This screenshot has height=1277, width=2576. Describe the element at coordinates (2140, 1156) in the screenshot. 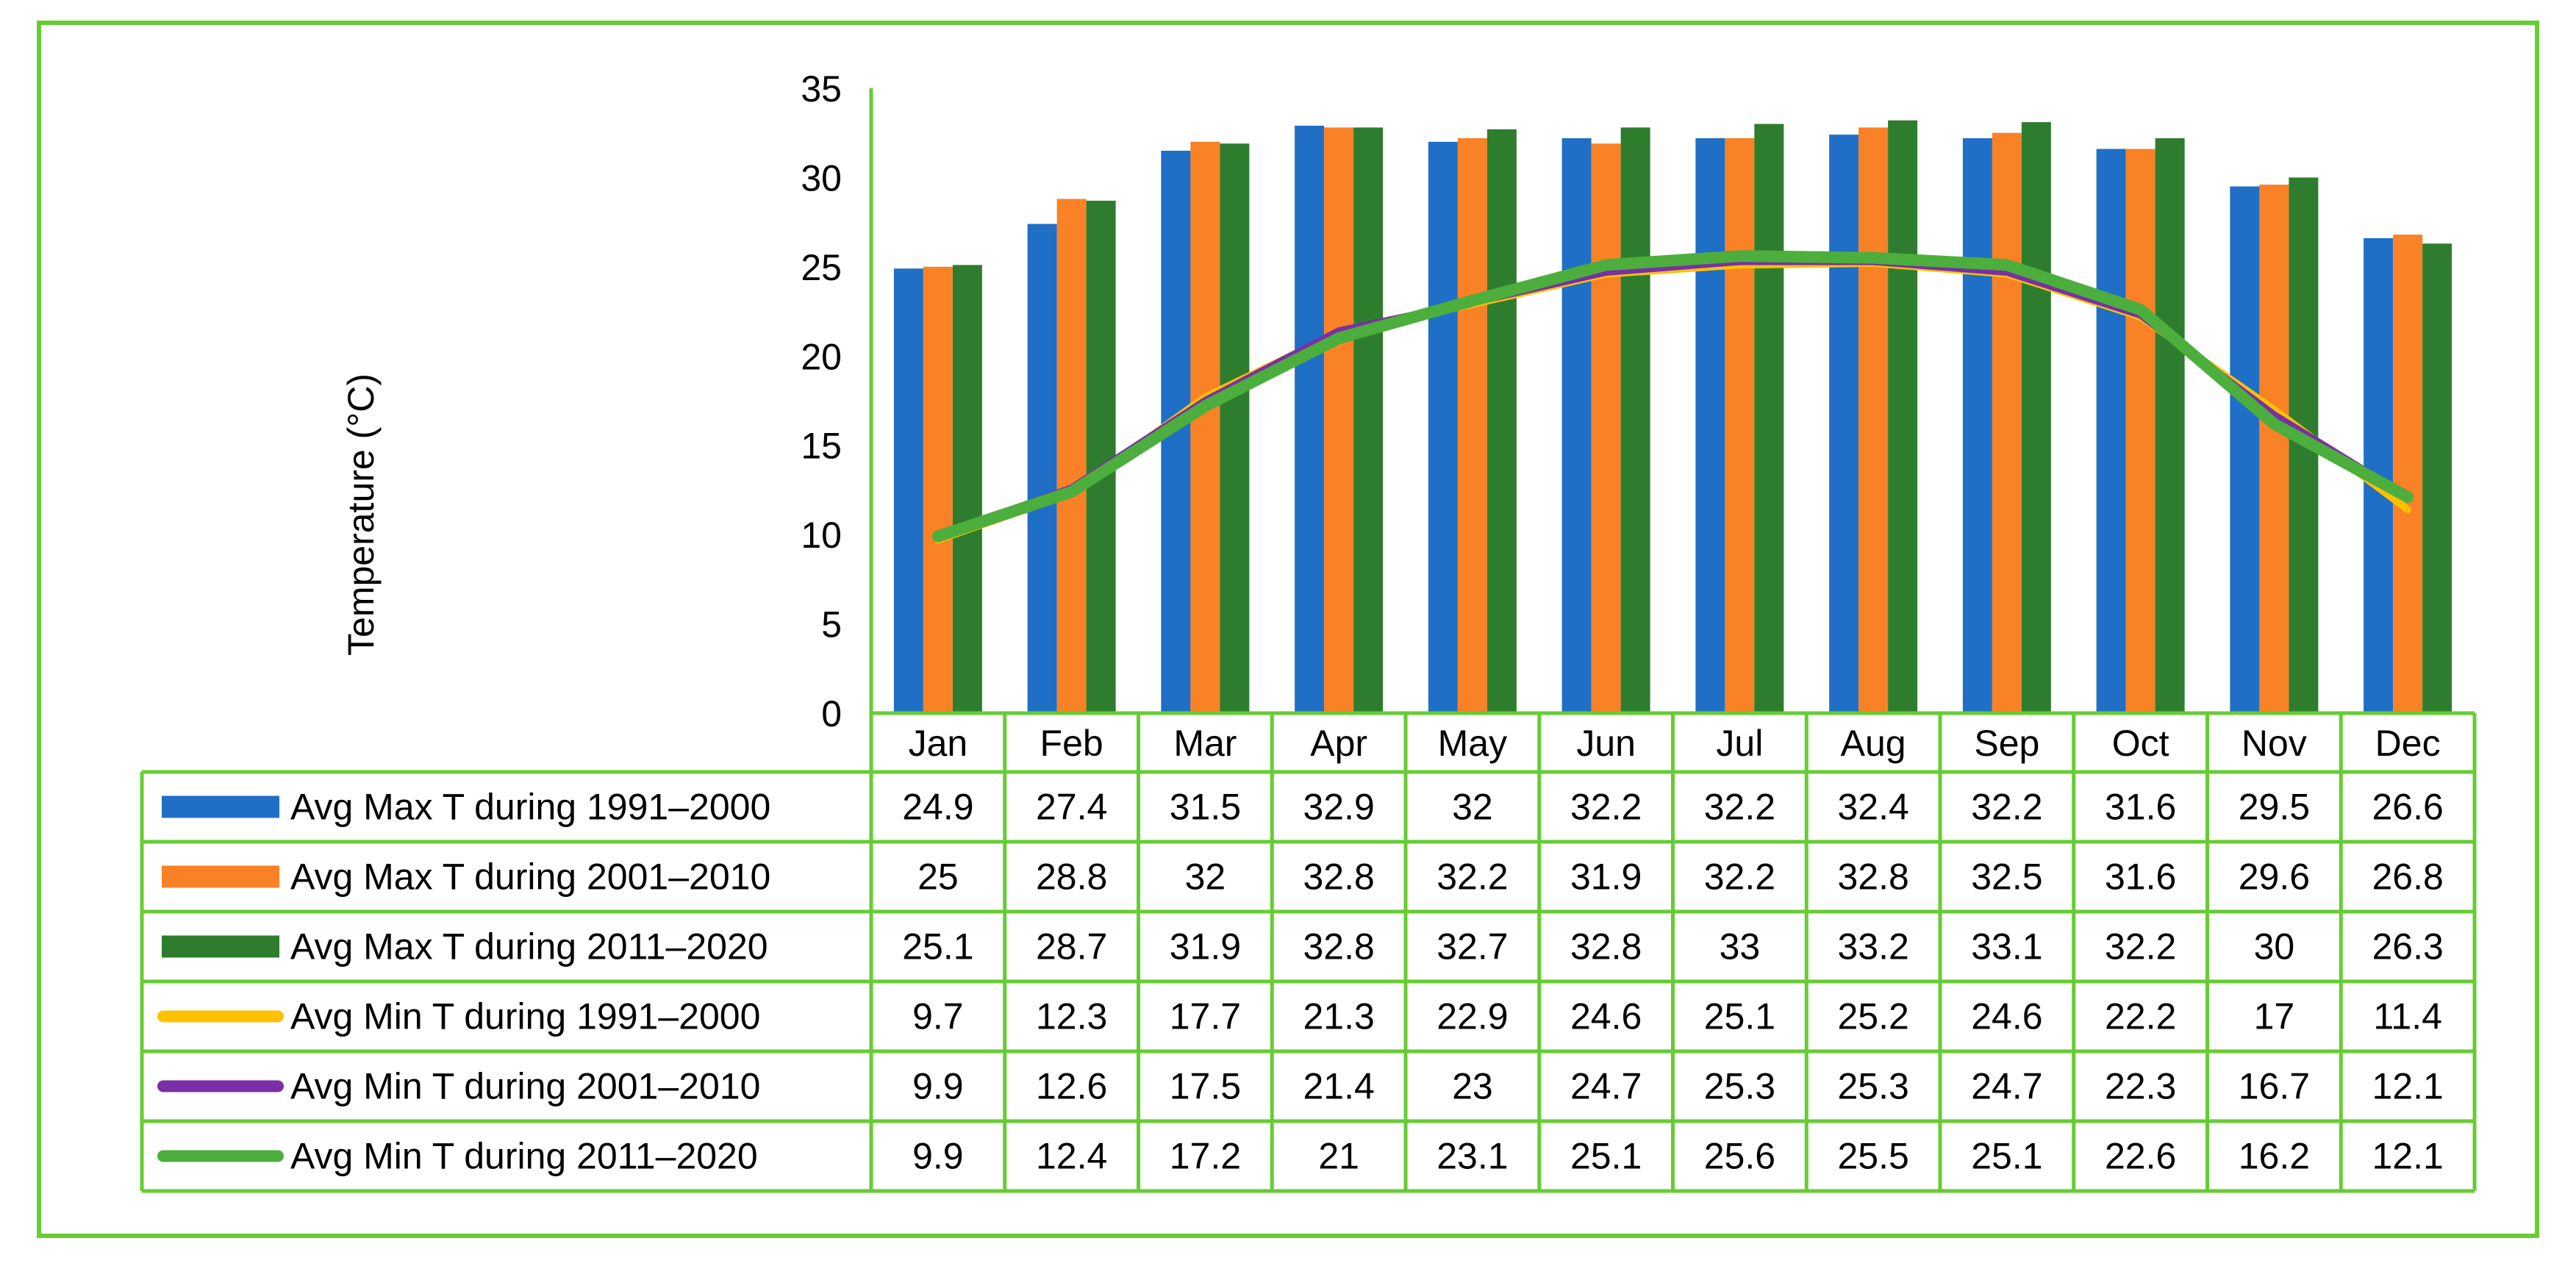

I see `table-cell: 22.6` at that location.